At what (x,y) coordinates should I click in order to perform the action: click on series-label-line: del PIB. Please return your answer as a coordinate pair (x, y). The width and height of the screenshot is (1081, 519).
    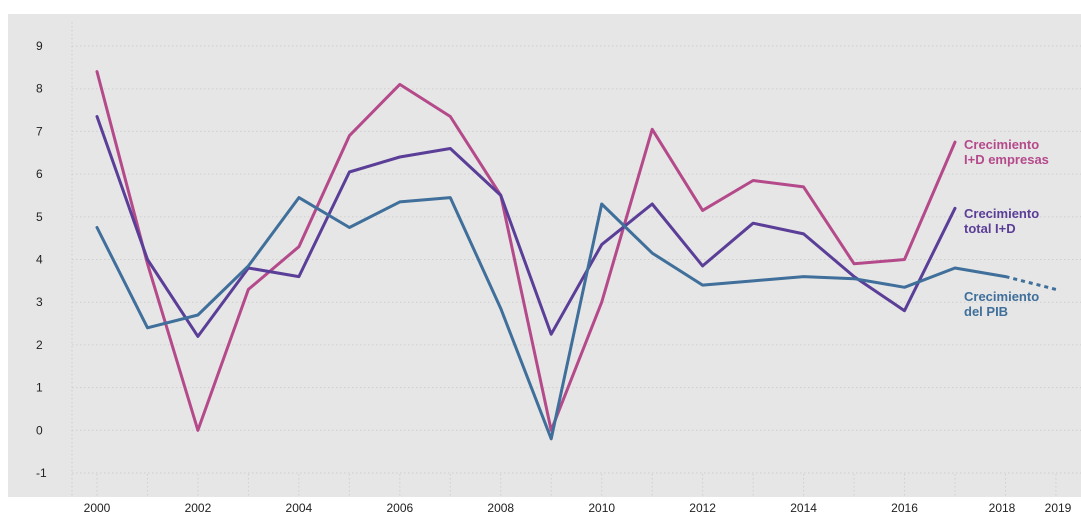
    Looking at the image, I should click on (986, 311).